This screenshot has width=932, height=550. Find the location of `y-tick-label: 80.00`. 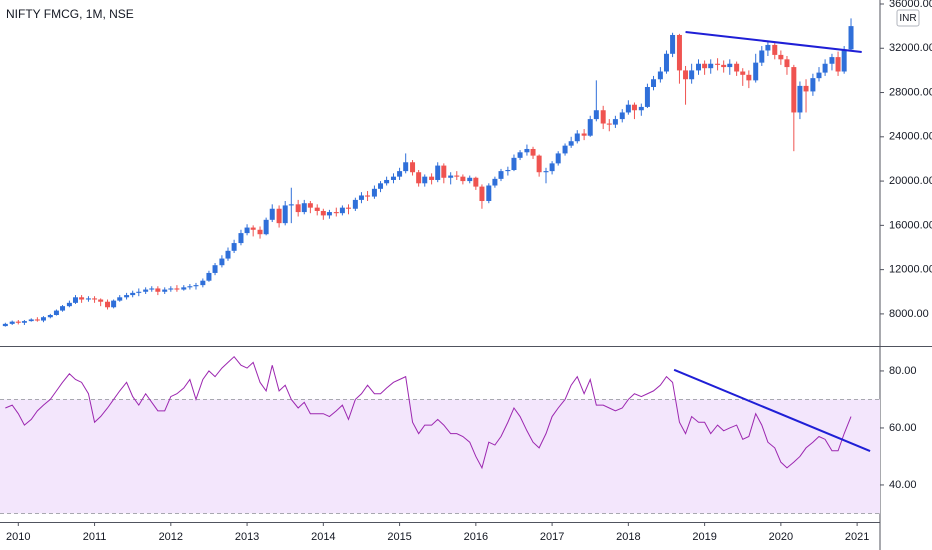

y-tick-label: 80.00 is located at coordinates (903, 371).